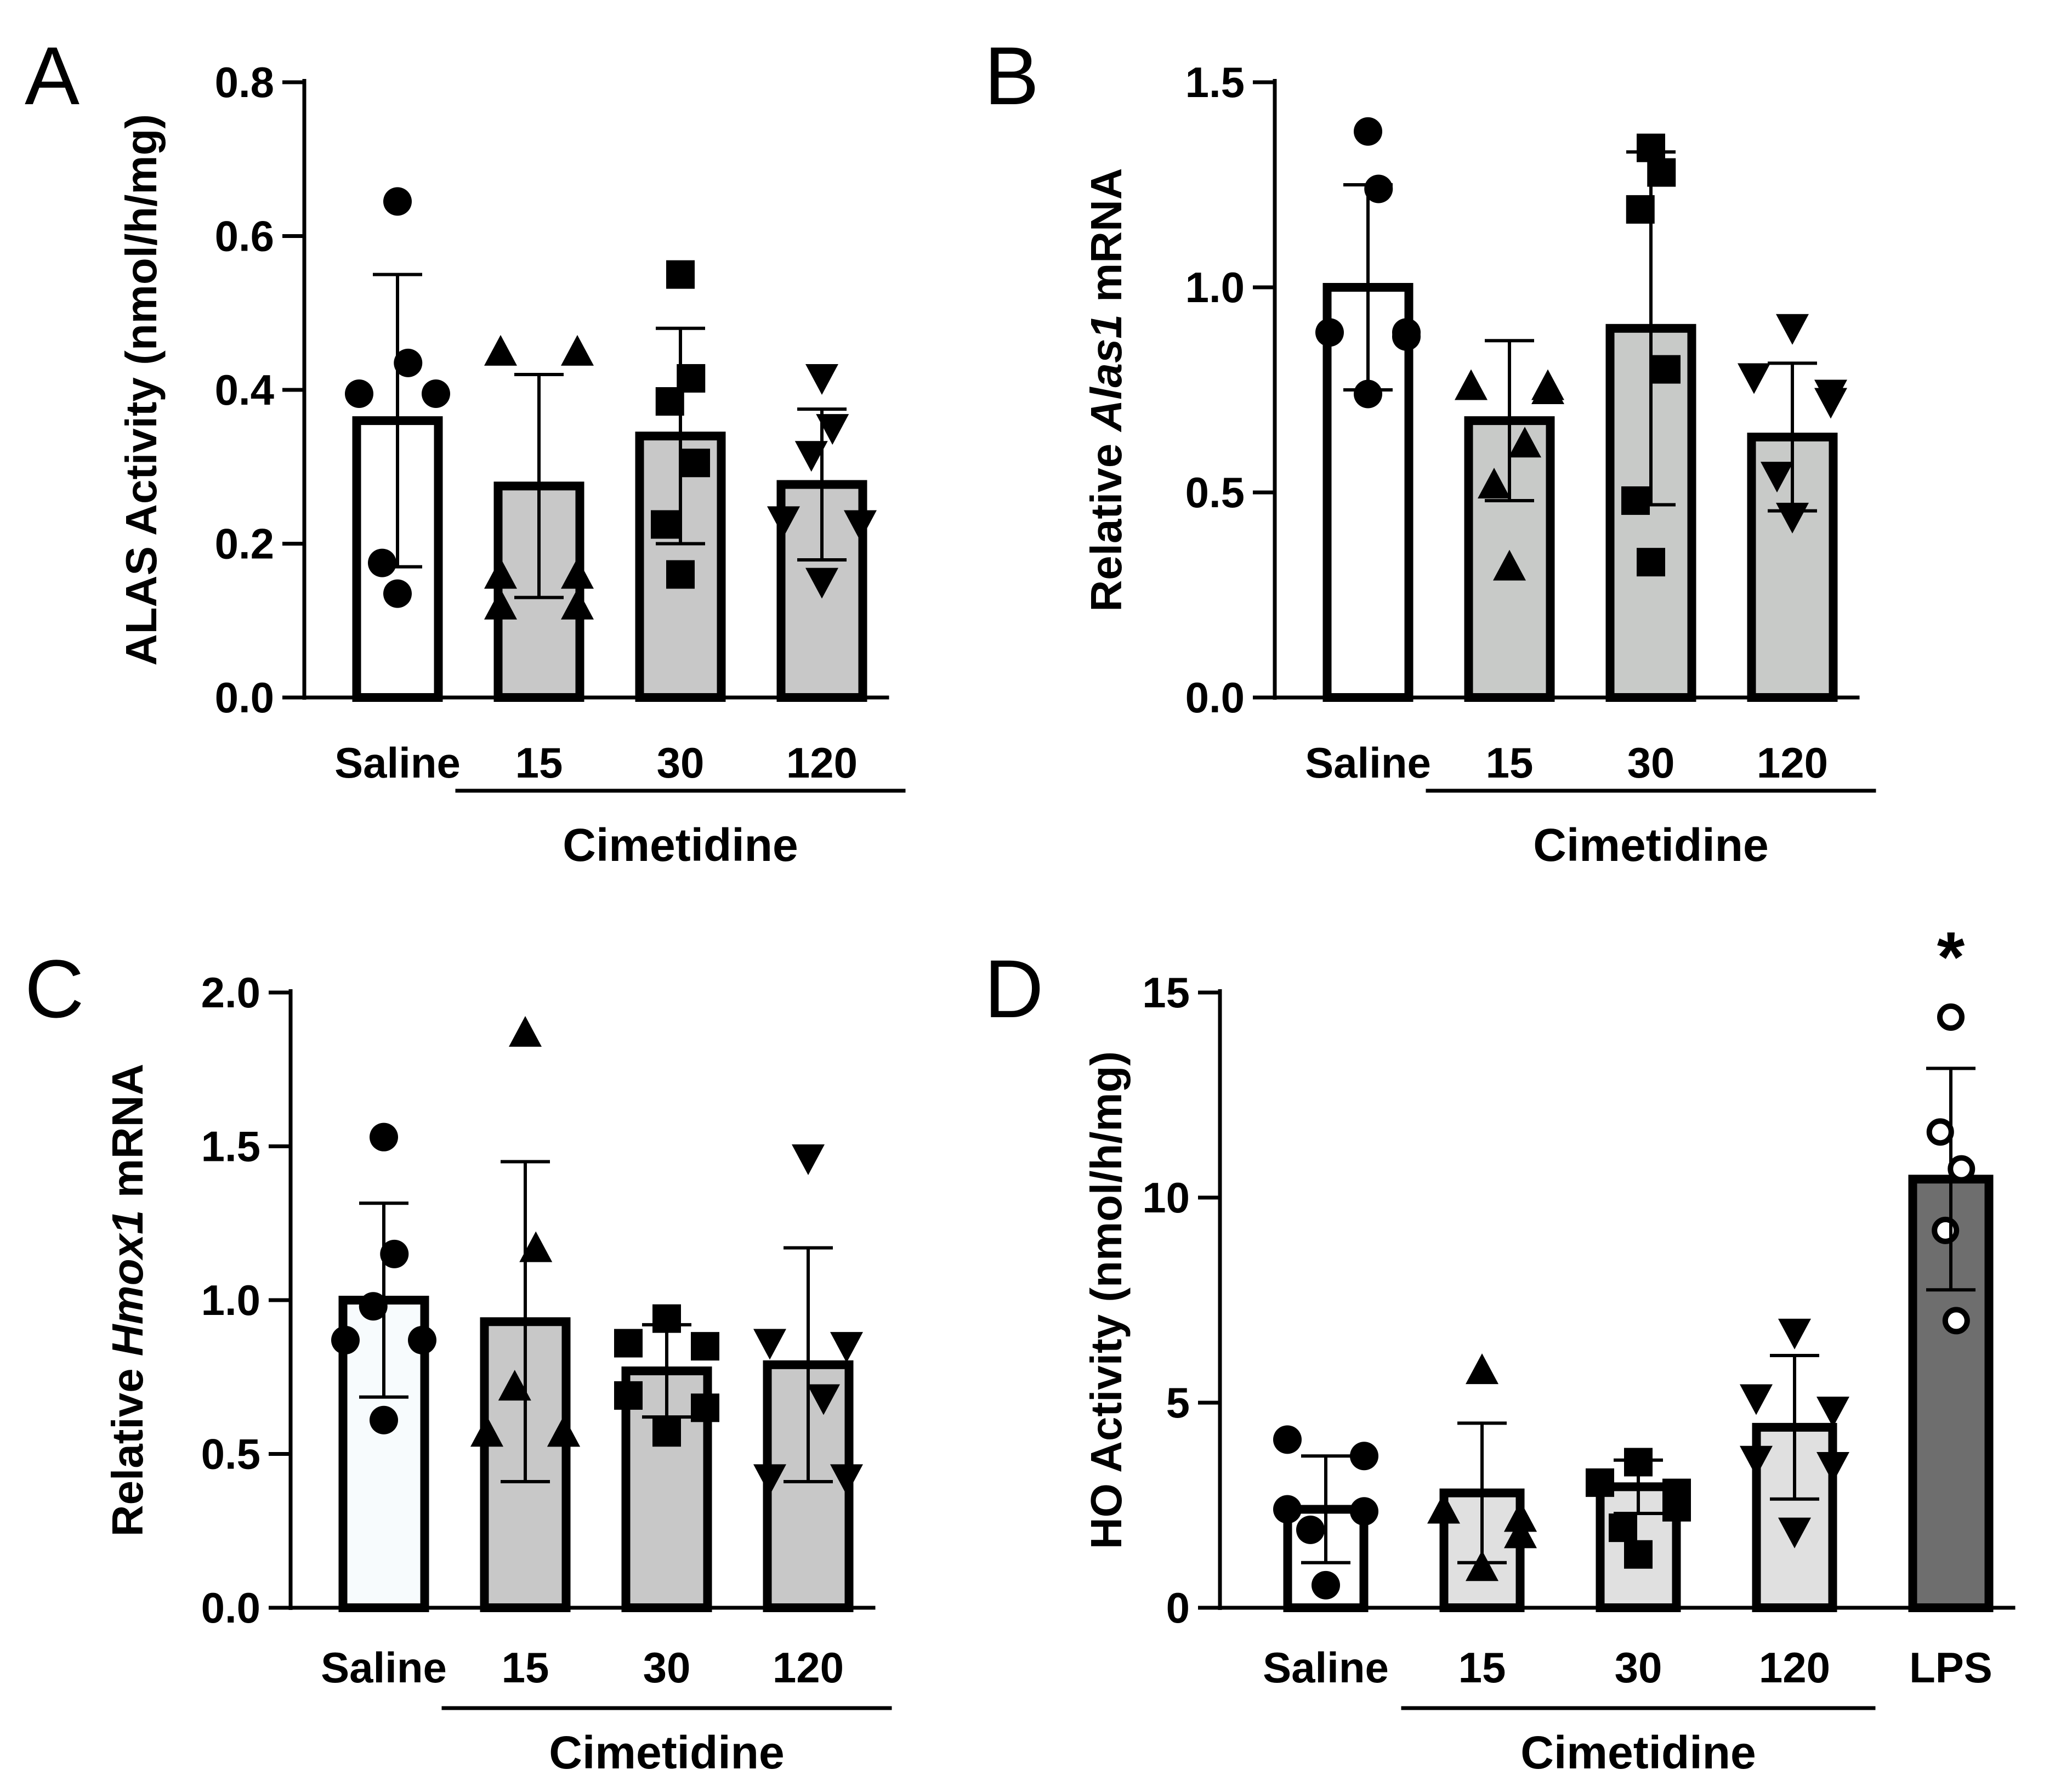 This screenshot has width=2055, height=1792. I want to click on y-tick-label: 2.0, so click(230, 992).